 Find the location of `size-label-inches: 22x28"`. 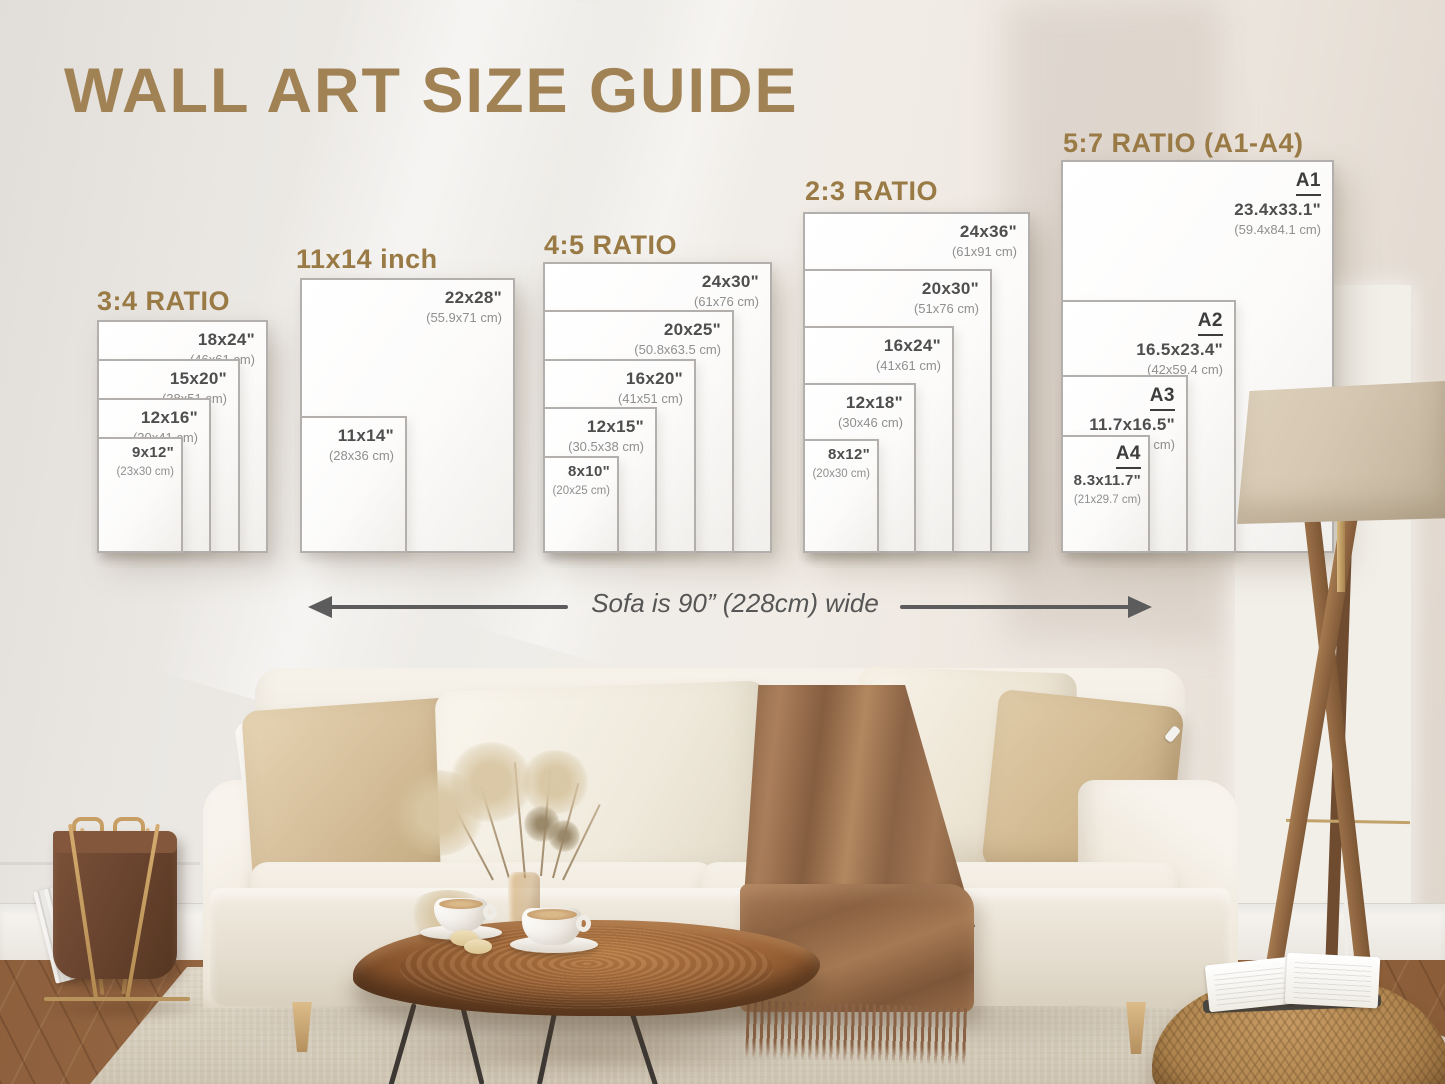

size-label-inches: 22x28" is located at coordinates (473, 297).